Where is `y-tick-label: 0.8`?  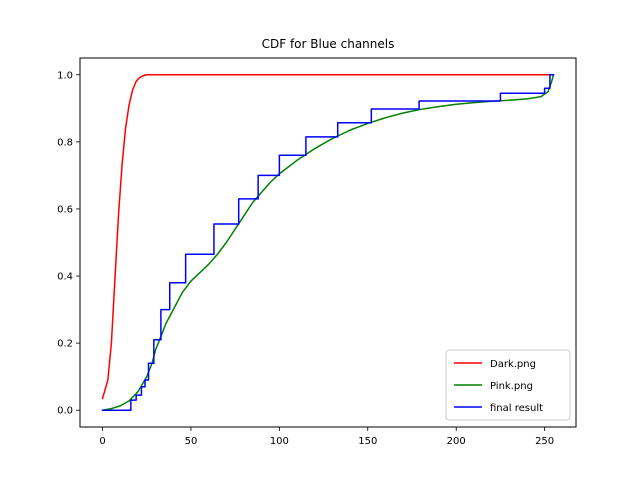
y-tick-label: 0.8 is located at coordinates (65, 142).